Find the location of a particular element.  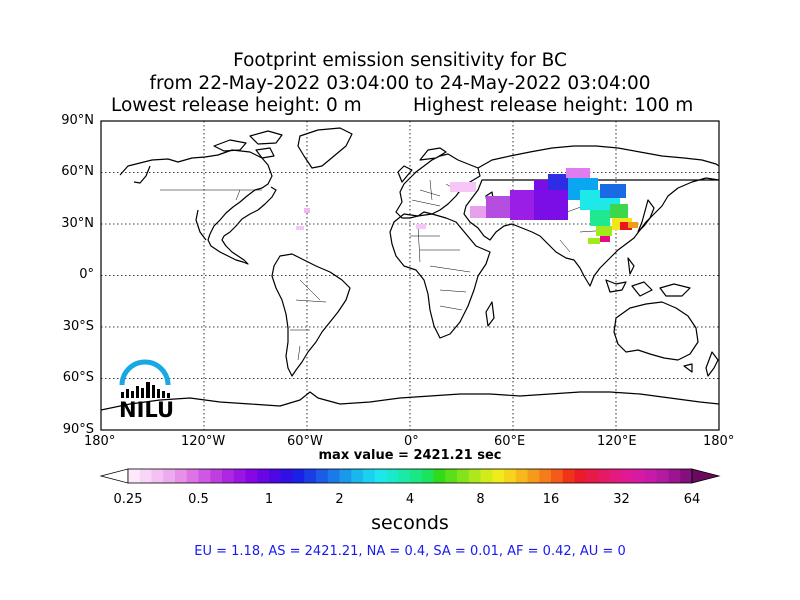

africa-coast is located at coordinates (442, 276).